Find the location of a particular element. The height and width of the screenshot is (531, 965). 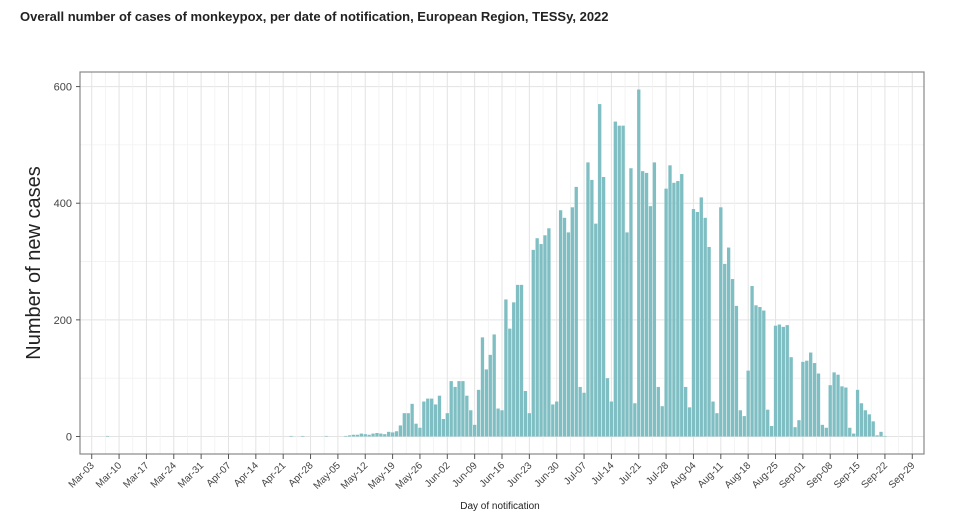

x-tick-label: Sep-01 is located at coordinates (792, 475).